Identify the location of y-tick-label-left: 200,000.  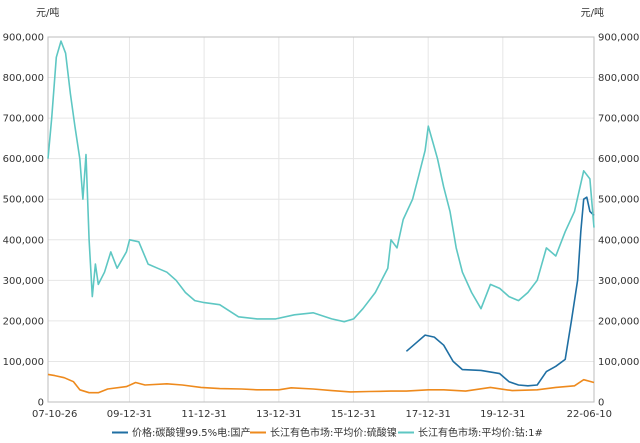
(23, 321).